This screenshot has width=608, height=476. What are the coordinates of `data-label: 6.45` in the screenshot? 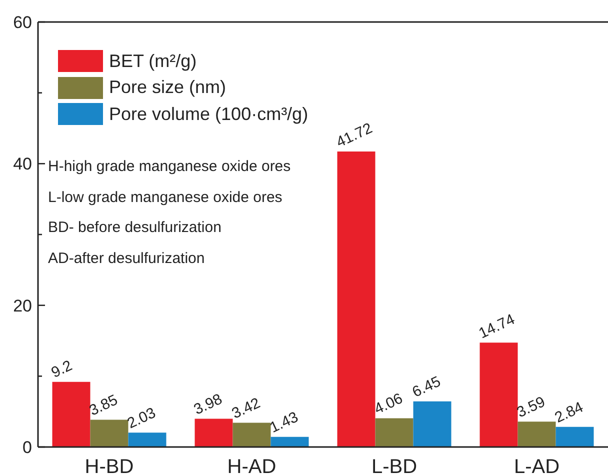 It's located at (427, 387).